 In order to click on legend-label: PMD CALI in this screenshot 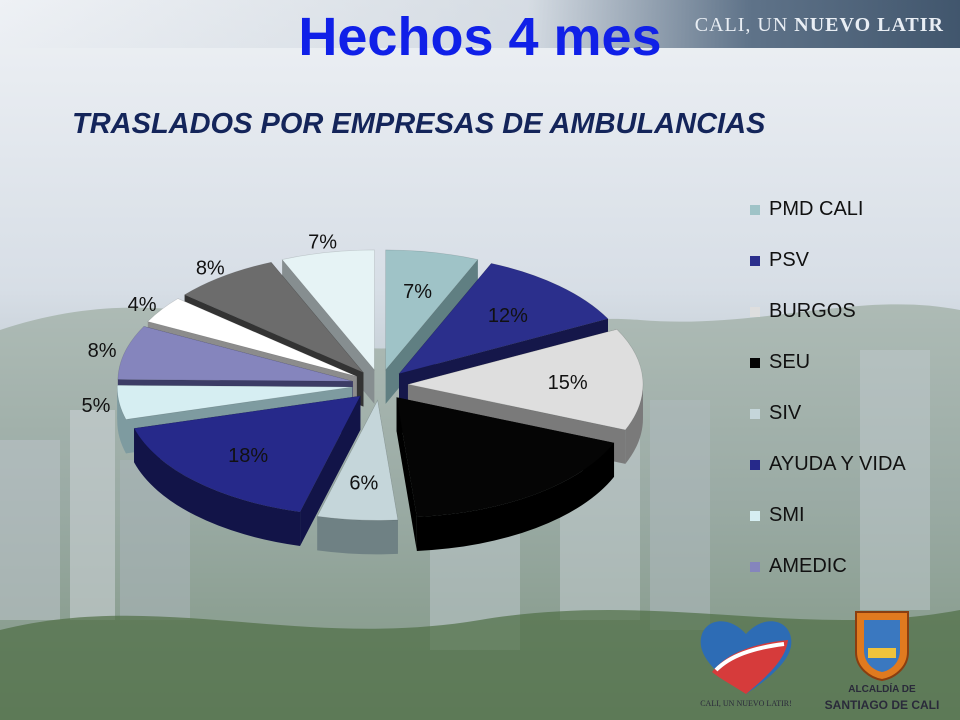, I will do `click(816, 209)`.